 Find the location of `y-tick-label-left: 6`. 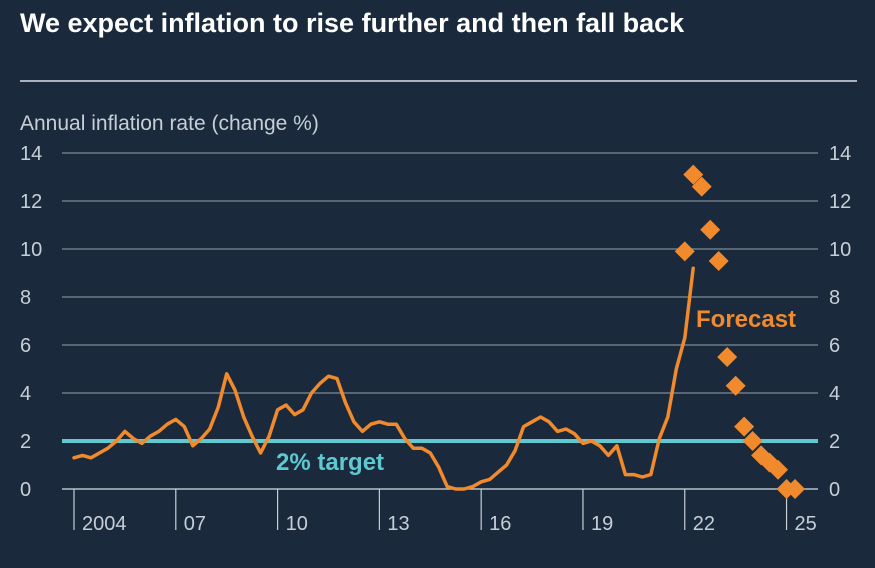

y-tick-label-left: 6 is located at coordinates (25, 346).